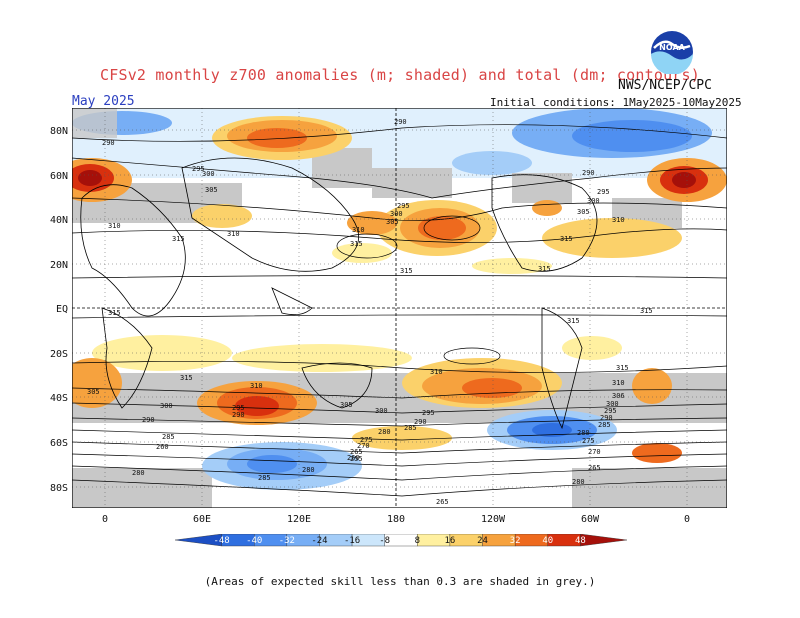 This screenshot has width=800, height=618. I want to click on lat-label: 80S, so click(59, 488).